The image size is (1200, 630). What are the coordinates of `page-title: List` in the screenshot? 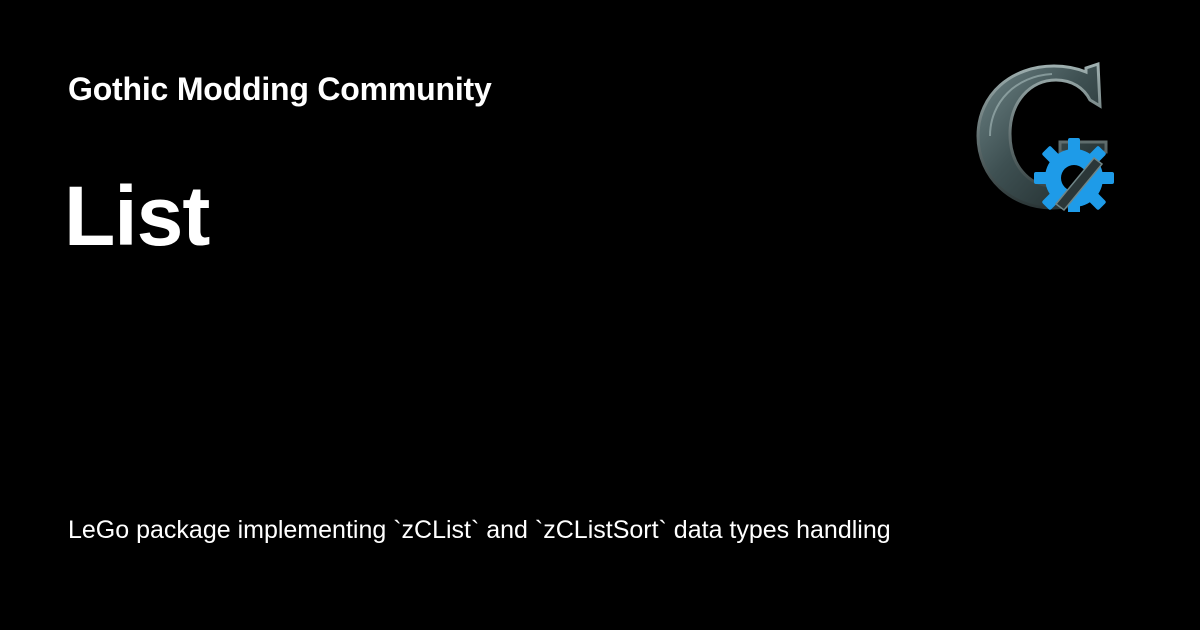 It's located at (137, 216).